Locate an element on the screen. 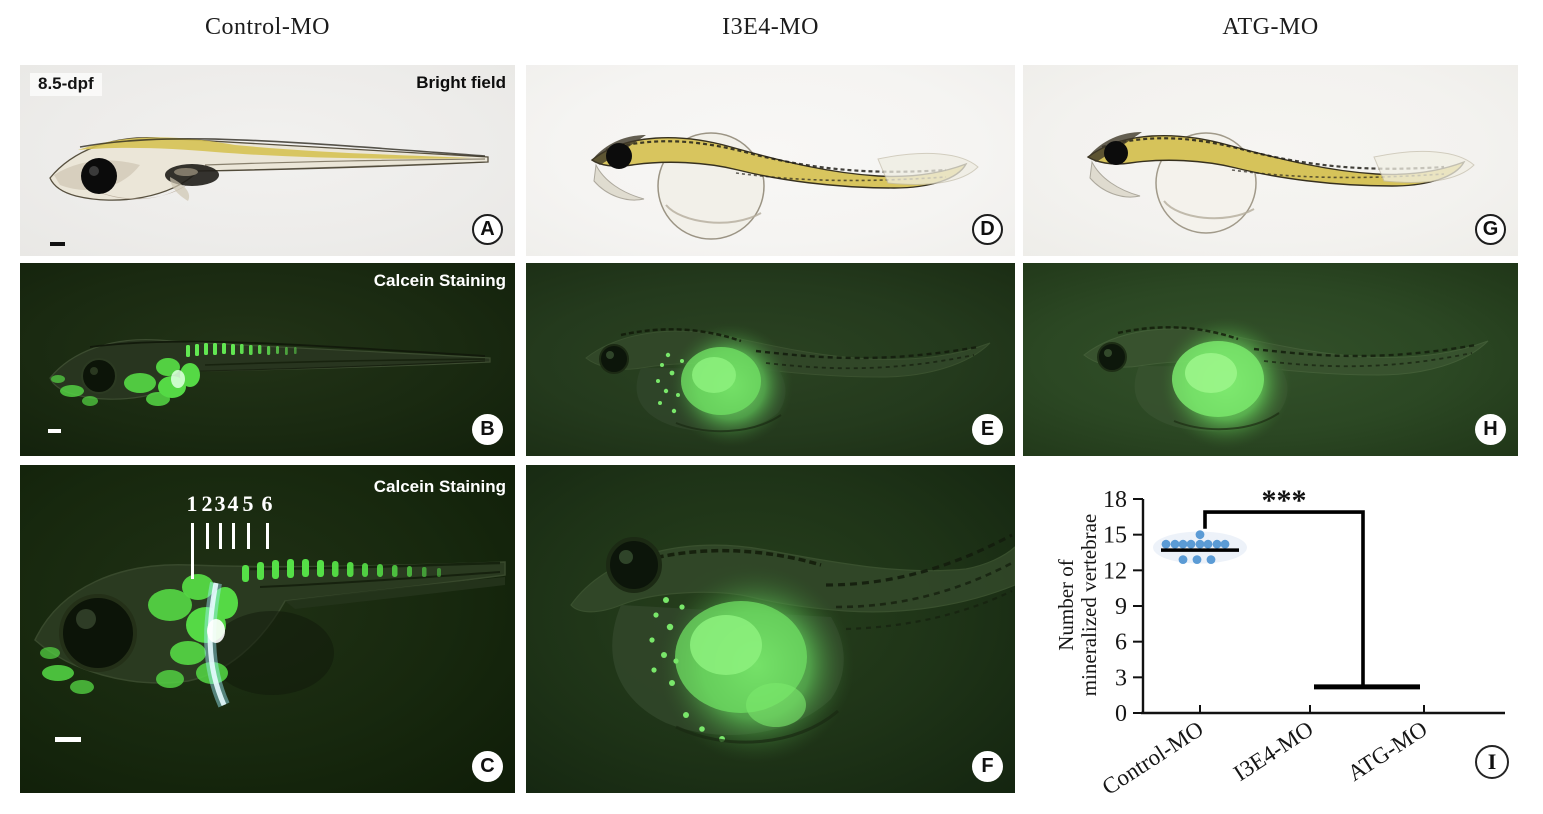 This screenshot has width=1543, height=814. x-category-label: Control-MO is located at coordinates (1153, 758).